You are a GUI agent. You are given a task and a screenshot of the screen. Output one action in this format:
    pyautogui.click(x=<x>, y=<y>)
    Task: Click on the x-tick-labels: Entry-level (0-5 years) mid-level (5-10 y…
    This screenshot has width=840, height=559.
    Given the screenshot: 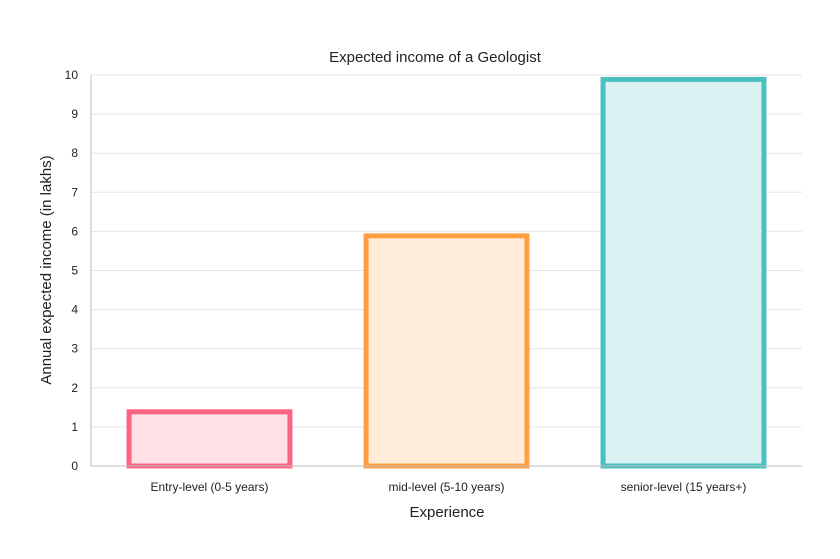 What is the action you would take?
    pyautogui.click(x=448, y=487)
    